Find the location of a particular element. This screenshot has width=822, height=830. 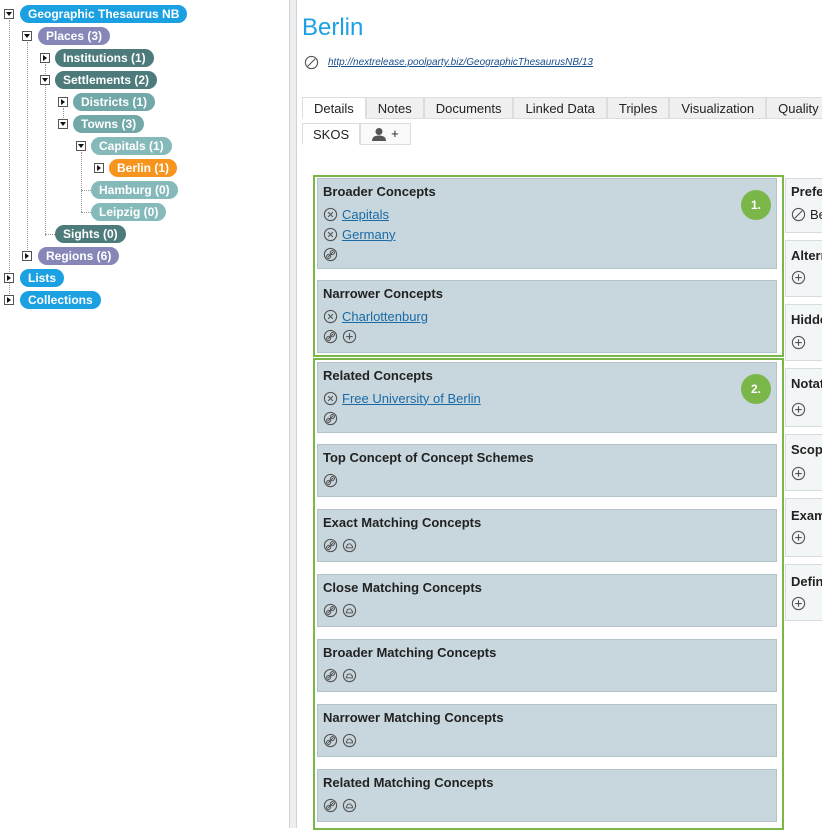

tree-node: Settlements (2) is located at coordinates (106, 80).